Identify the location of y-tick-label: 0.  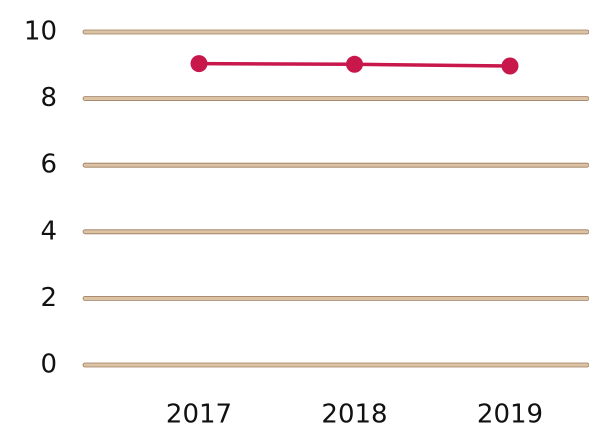
(48, 365).